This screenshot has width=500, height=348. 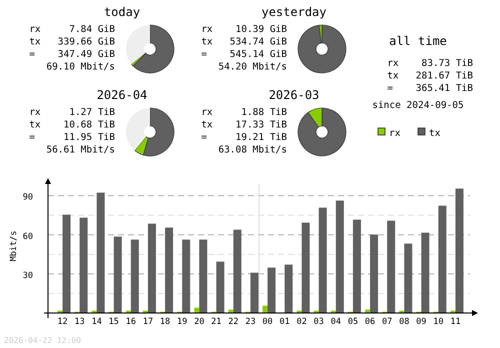 I want to click on x-tick-label: 20, so click(x=199, y=322).